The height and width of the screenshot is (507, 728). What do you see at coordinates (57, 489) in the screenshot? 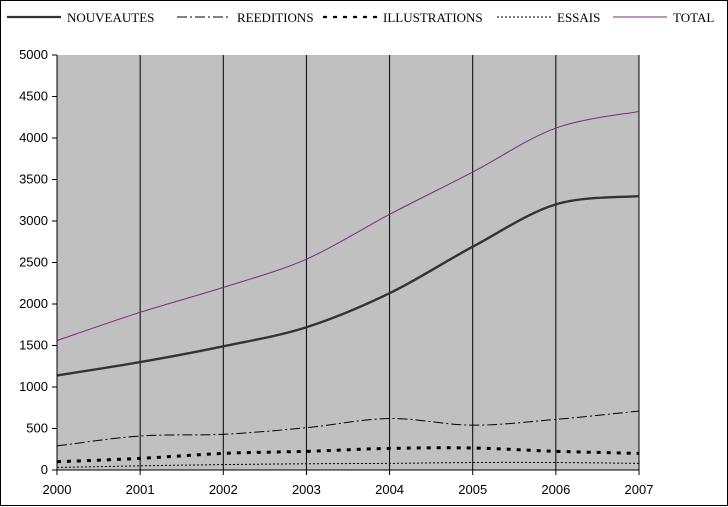
I see `x-tick-label: 2000` at bounding box center [57, 489].